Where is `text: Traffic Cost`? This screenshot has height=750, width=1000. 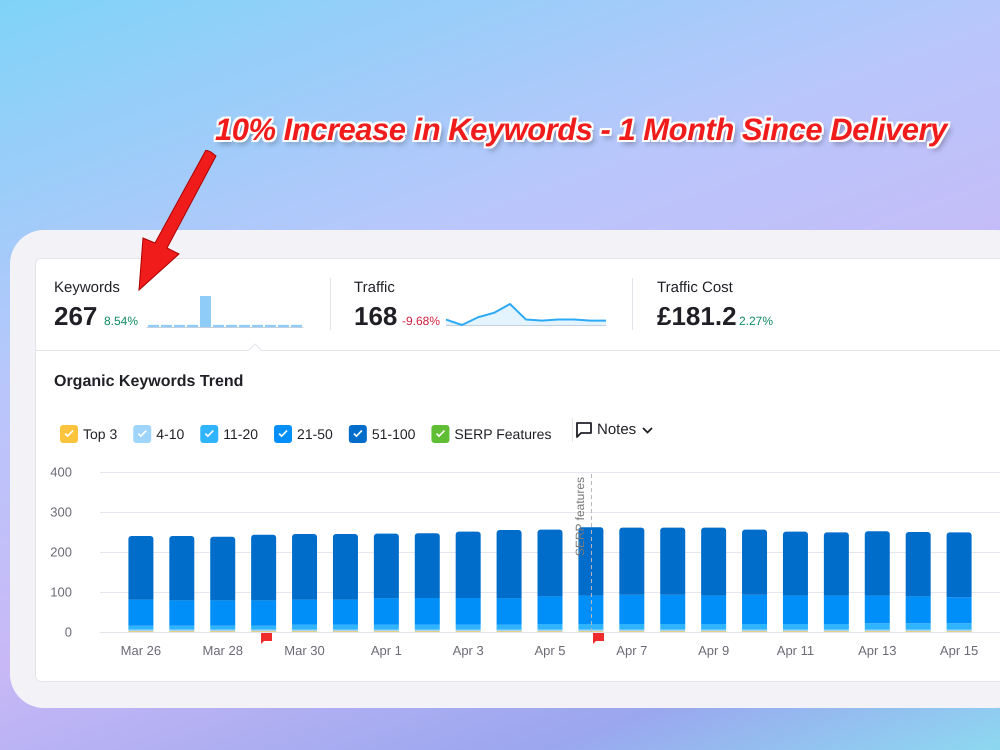 text: Traffic Cost is located at coordinates (695, 287).